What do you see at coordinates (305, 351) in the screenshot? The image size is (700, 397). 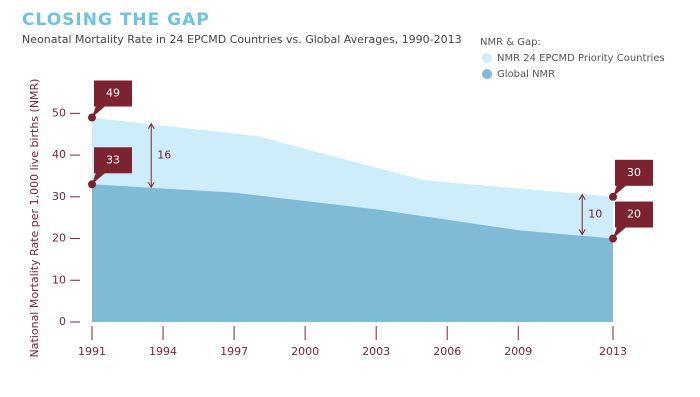 I see `x-tick-label: 2000` at bounding box center [305, 351].